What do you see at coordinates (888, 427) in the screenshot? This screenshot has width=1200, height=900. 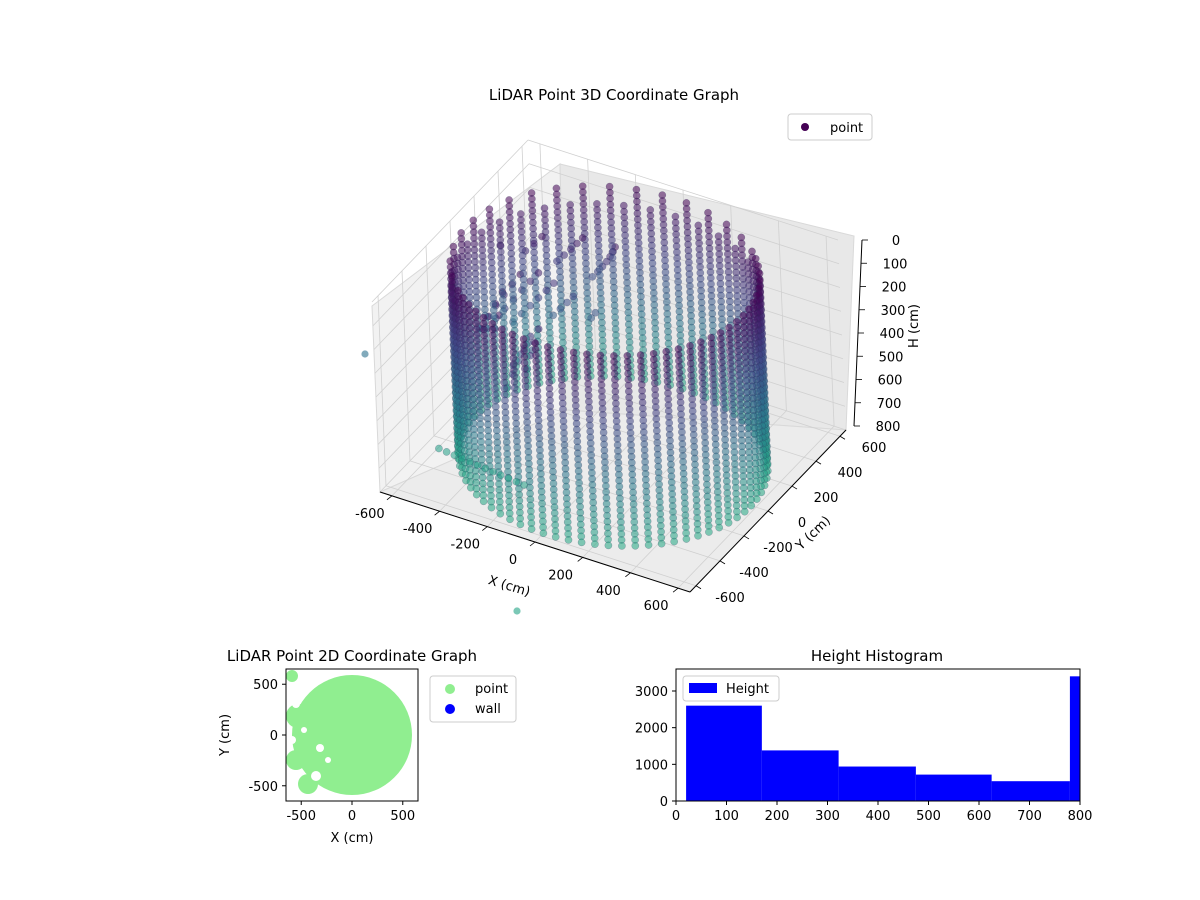 I see `z-tick-label-3d: 800` at bounding box center [888, 427].